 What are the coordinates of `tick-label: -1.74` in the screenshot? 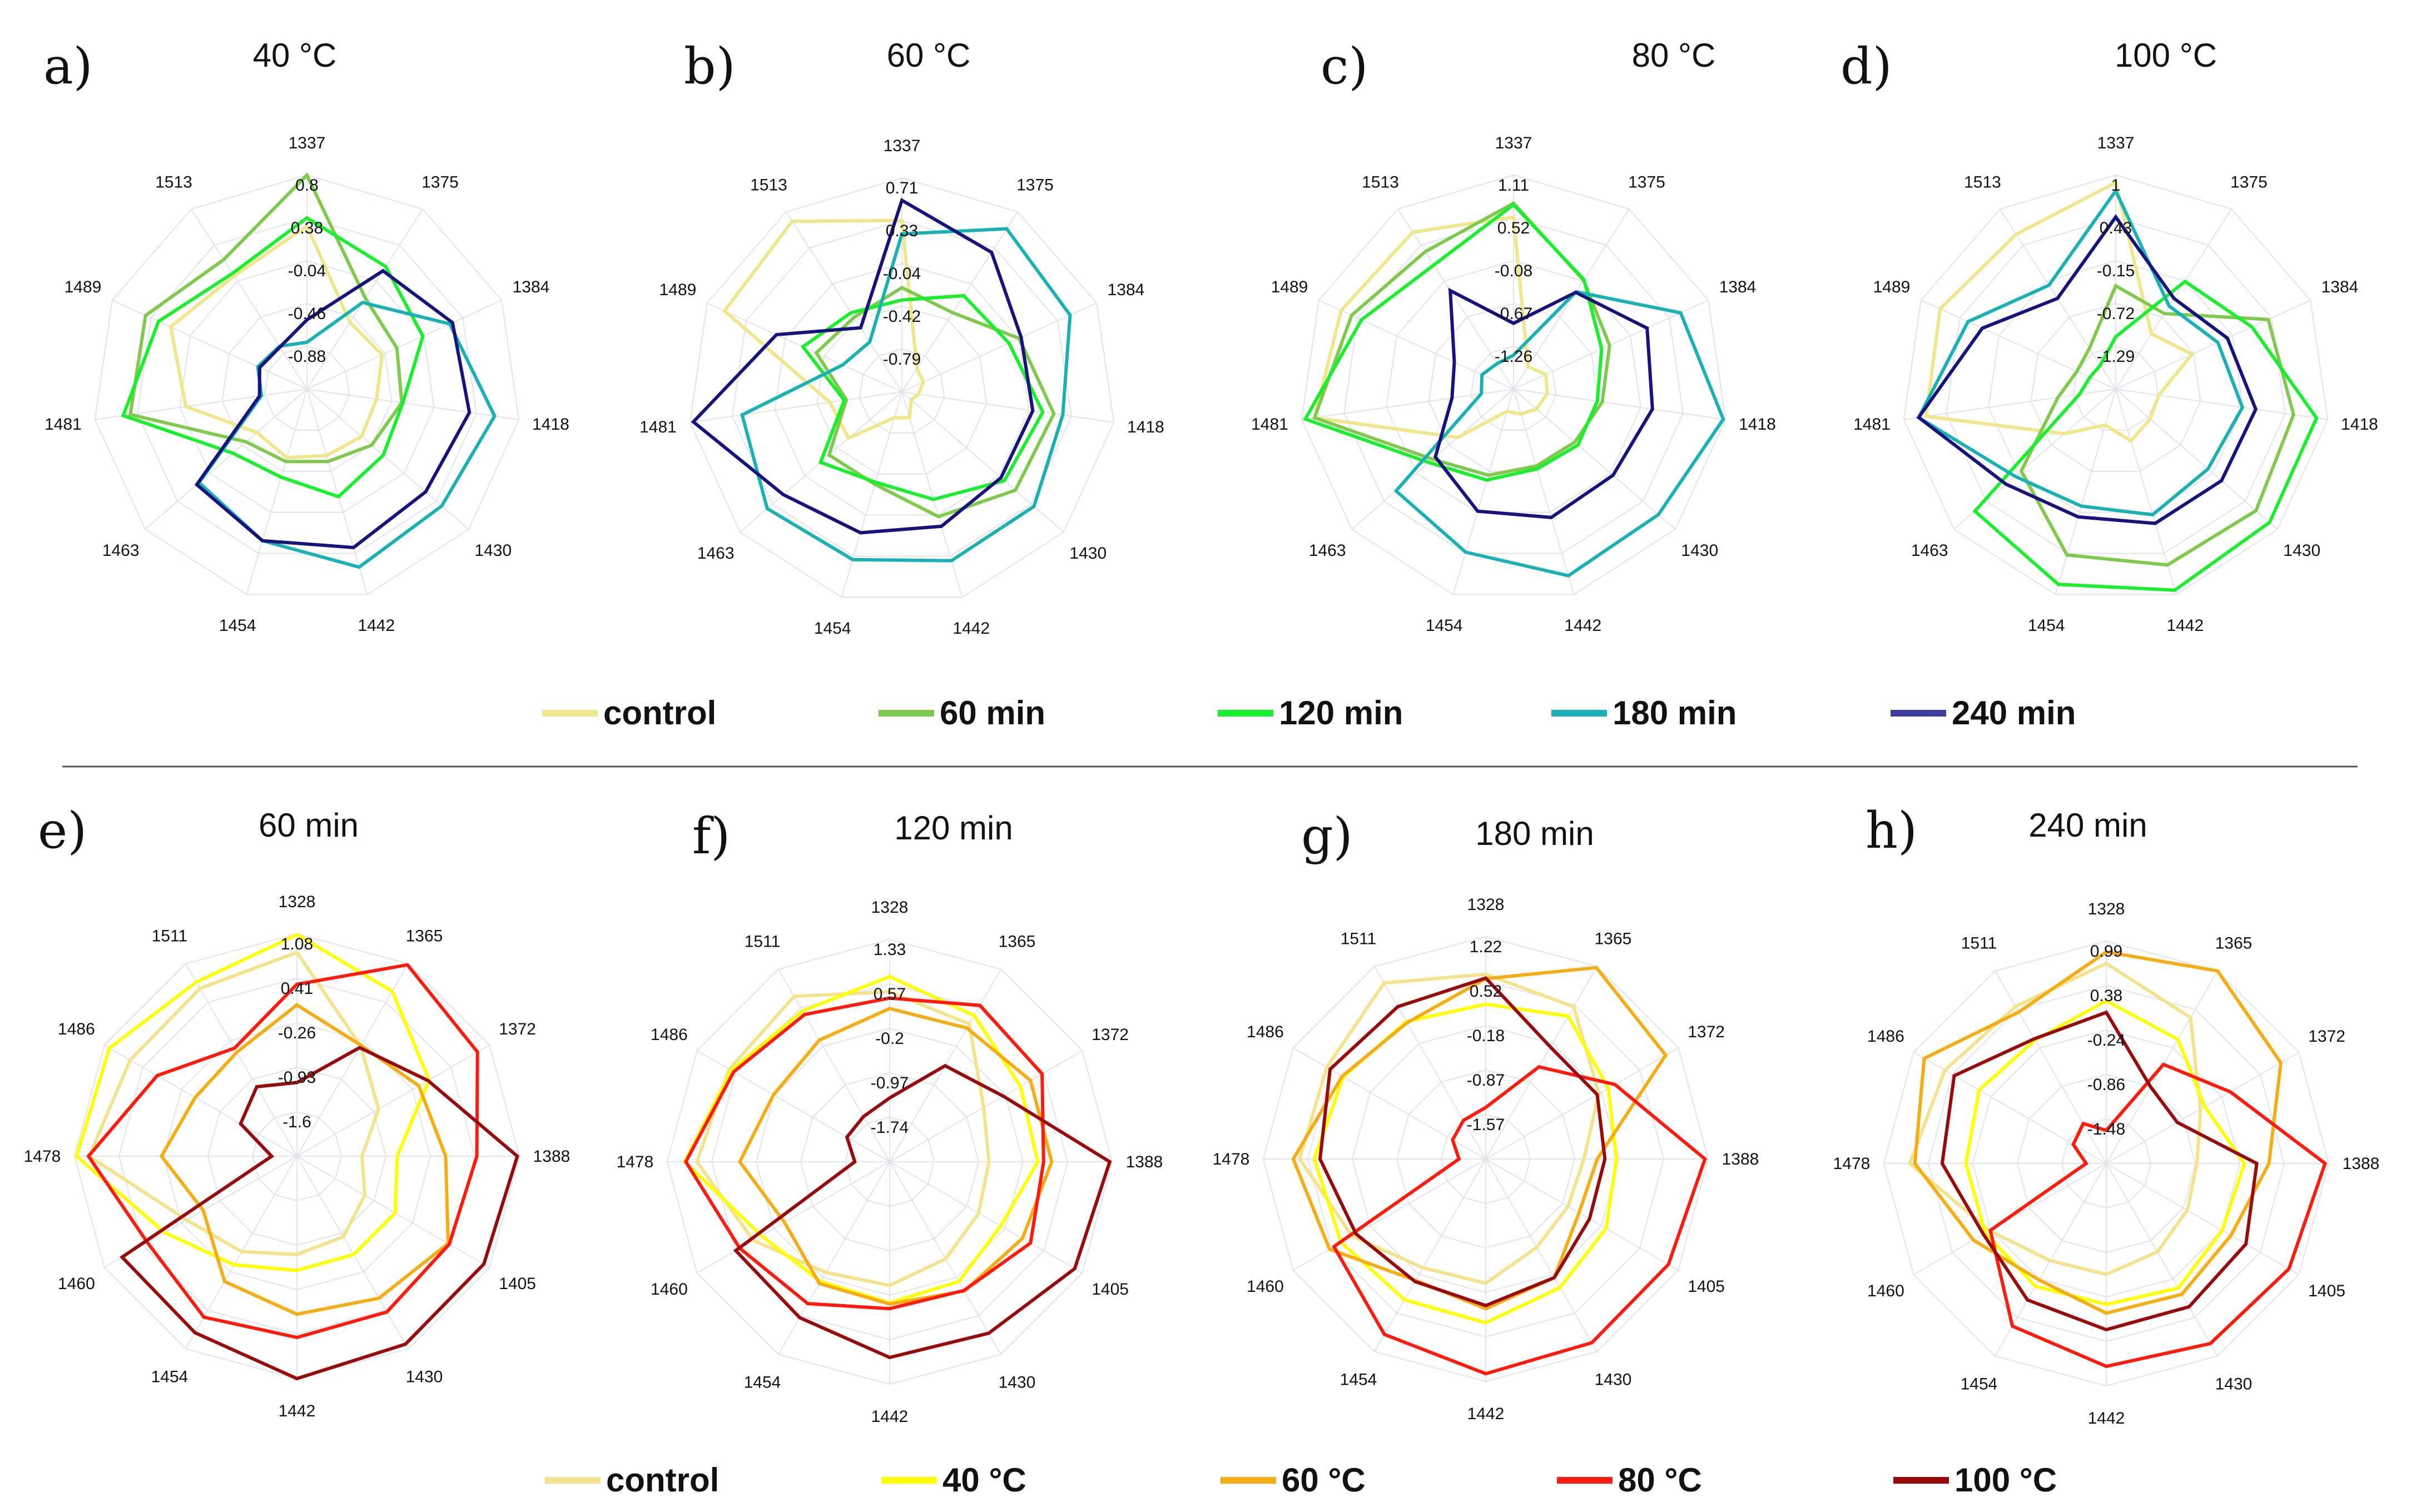 It's located at (890, 1127).